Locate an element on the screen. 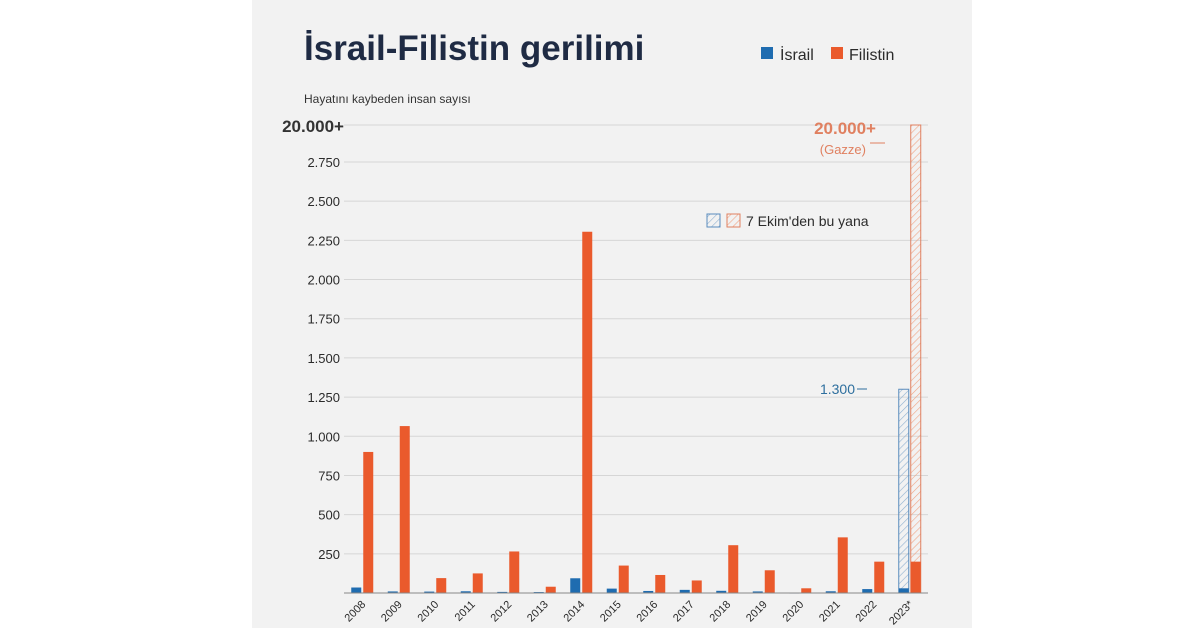 This screenshot has width=1200, height=628. palestine-2023-sub-label: (Gazze) is located at coordinates (843, 149).